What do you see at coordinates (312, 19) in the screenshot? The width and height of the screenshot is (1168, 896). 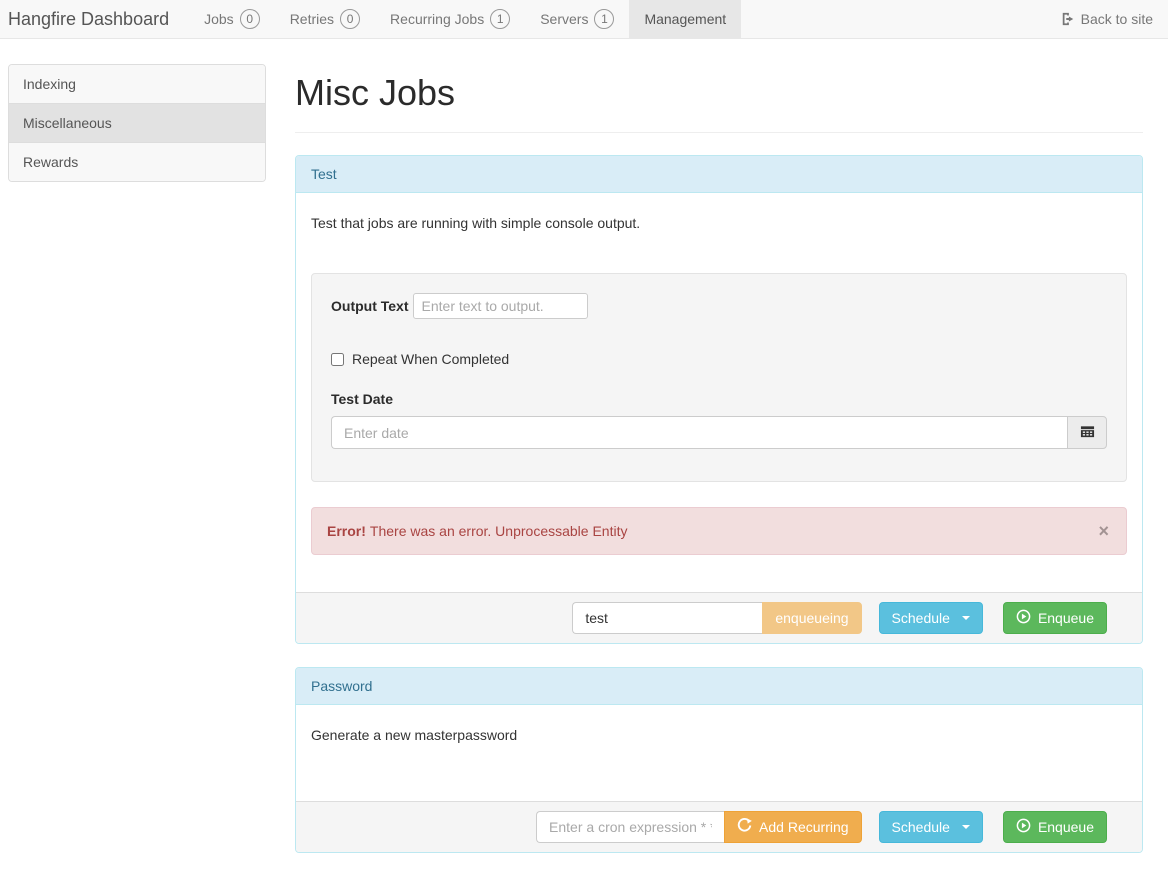 I see `nav-item-label: Retries` at bounding box center [312, 19].